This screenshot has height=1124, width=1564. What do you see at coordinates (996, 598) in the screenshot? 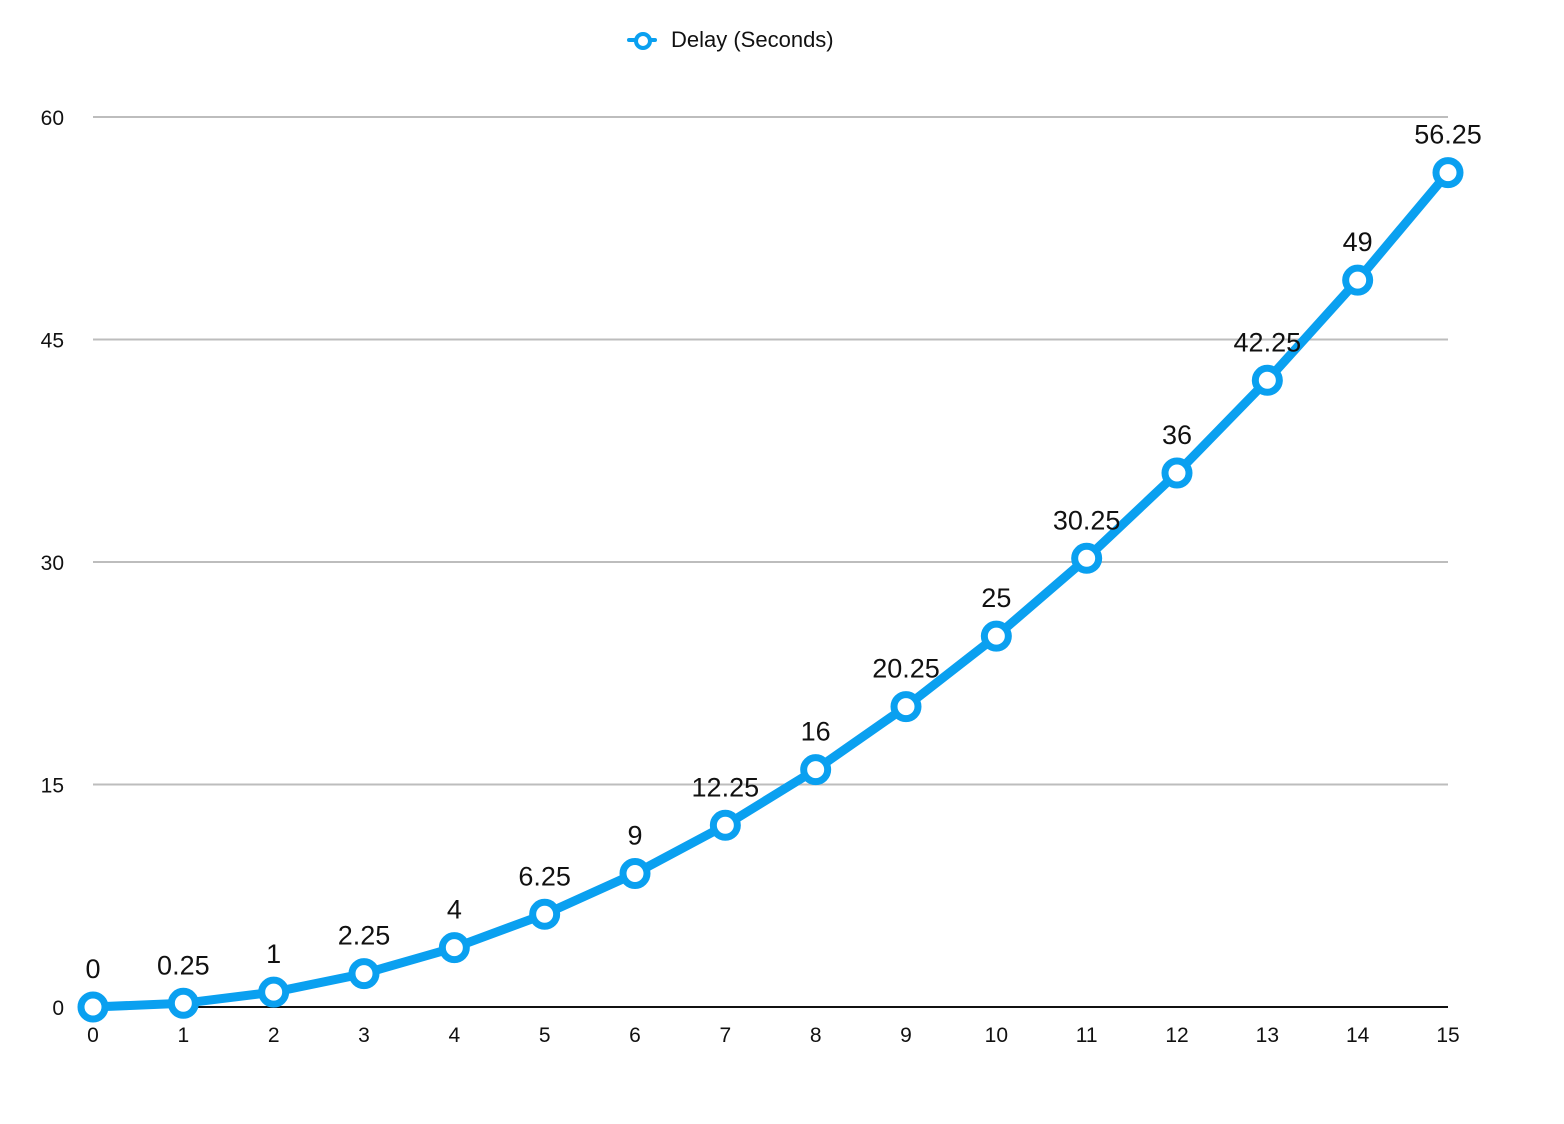
I see `data-label: 25` at bounding box center [996, 598].